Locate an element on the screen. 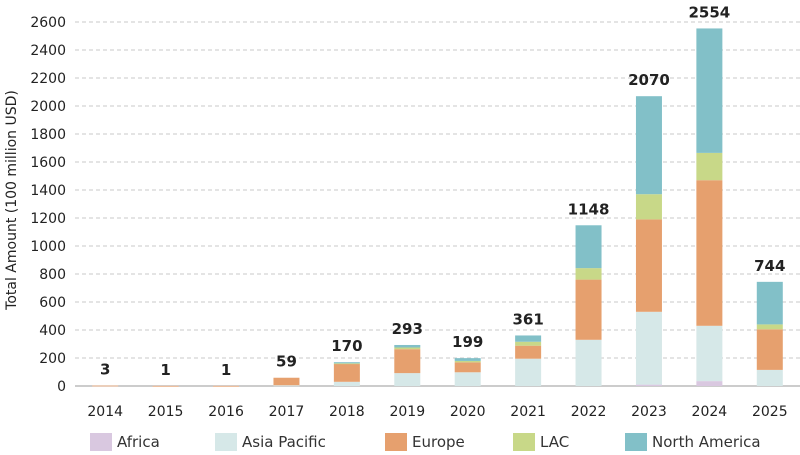  total-value-label: 2554 is located at coordinates (710, 12).